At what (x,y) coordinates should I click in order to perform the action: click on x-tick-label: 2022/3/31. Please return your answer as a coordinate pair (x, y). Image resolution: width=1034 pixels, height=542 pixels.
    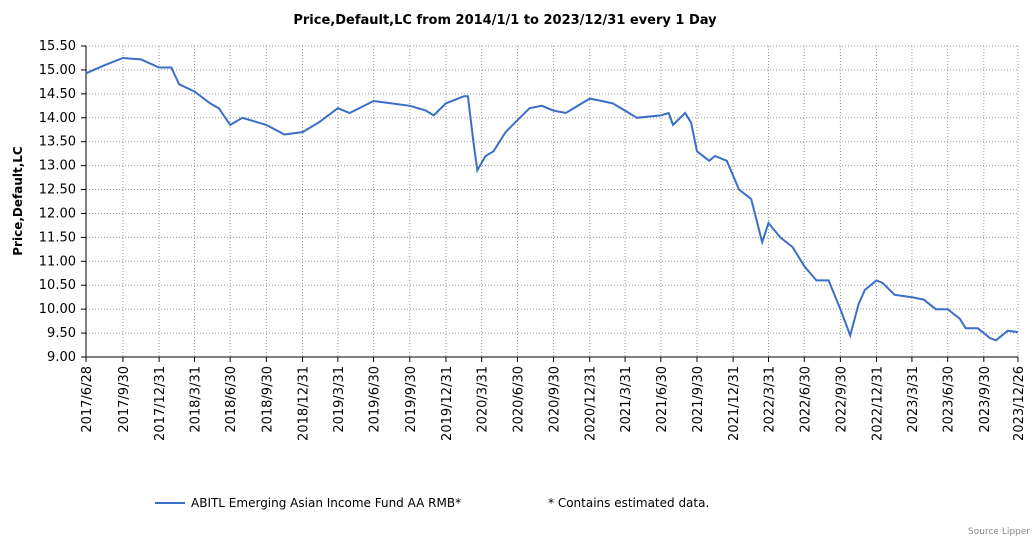
    Looking at the image, I should click on (769, 399).